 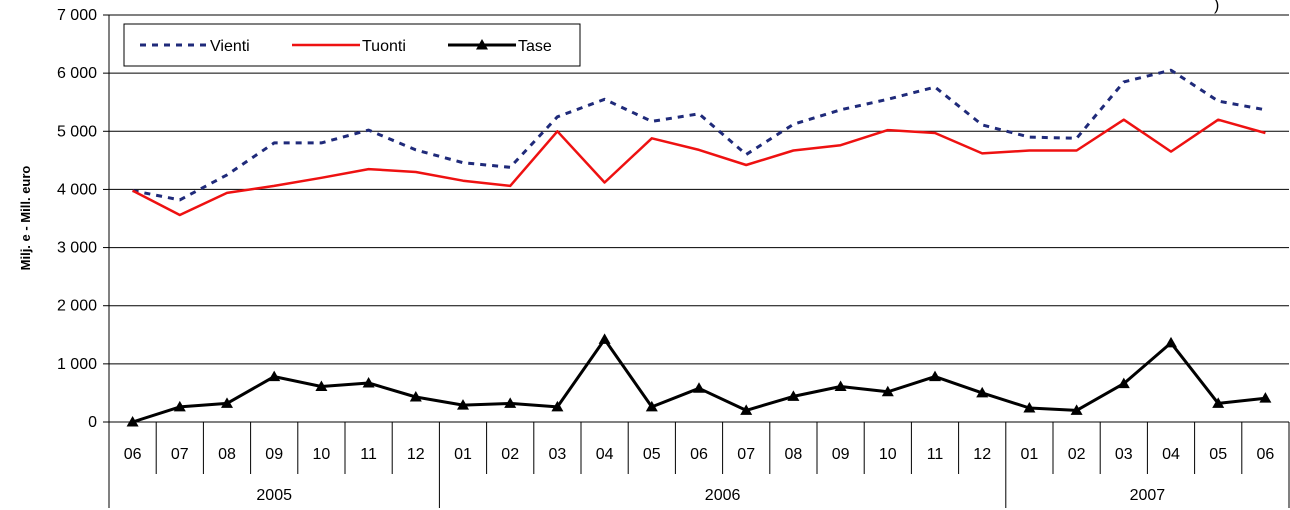 I want to click on y-tick-label: 4 000, so click(x=77, y=189).